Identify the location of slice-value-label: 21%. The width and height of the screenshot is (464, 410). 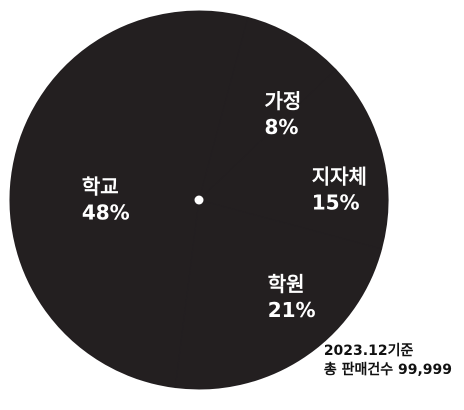
(292, 310).